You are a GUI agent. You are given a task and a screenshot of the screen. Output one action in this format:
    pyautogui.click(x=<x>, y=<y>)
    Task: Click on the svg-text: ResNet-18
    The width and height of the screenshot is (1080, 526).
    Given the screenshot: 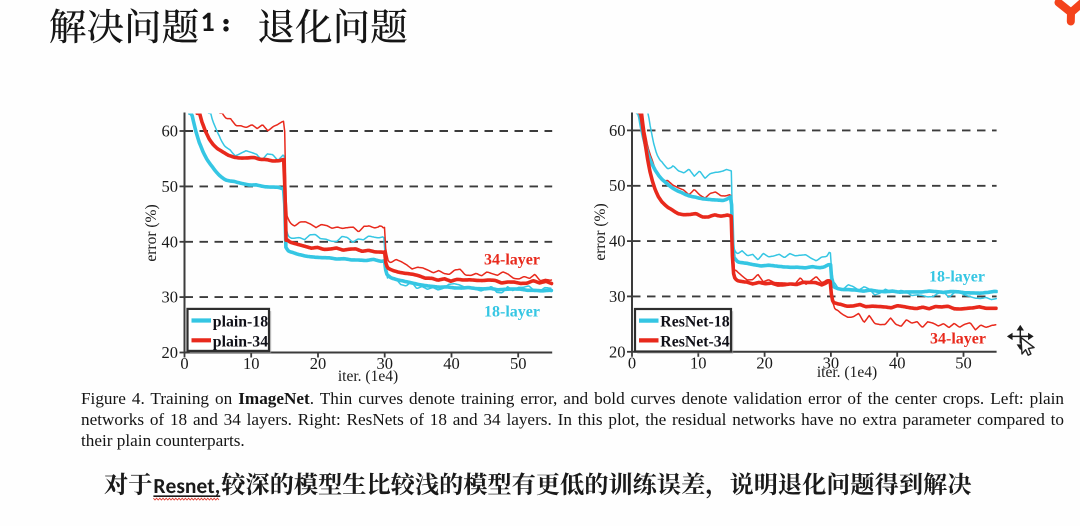 What is the action you would take?
    pyautogui.click(x=694, y=322)
    